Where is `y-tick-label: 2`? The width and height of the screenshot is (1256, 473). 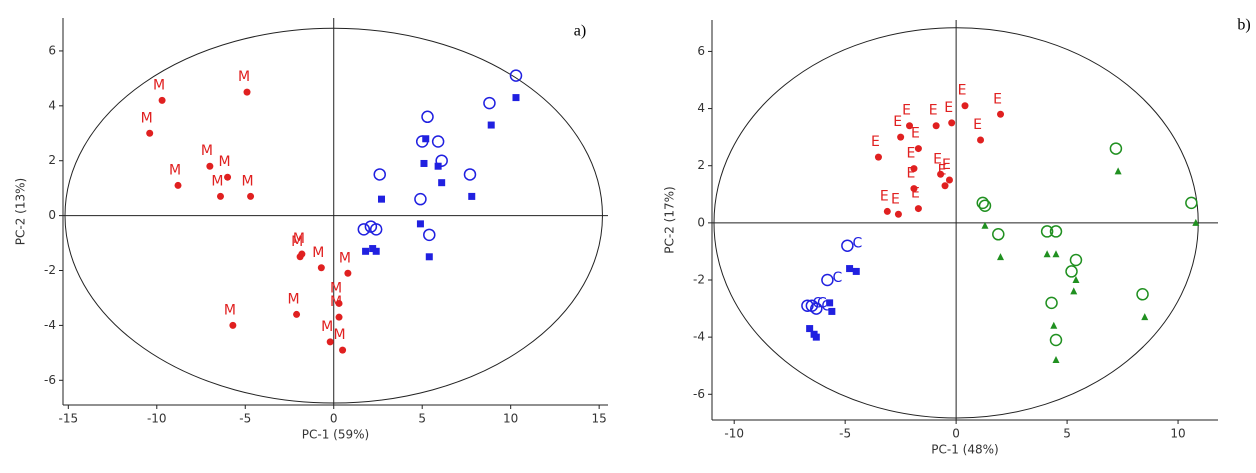 y-tick-label: 2 is located at coordinates (52, 160).